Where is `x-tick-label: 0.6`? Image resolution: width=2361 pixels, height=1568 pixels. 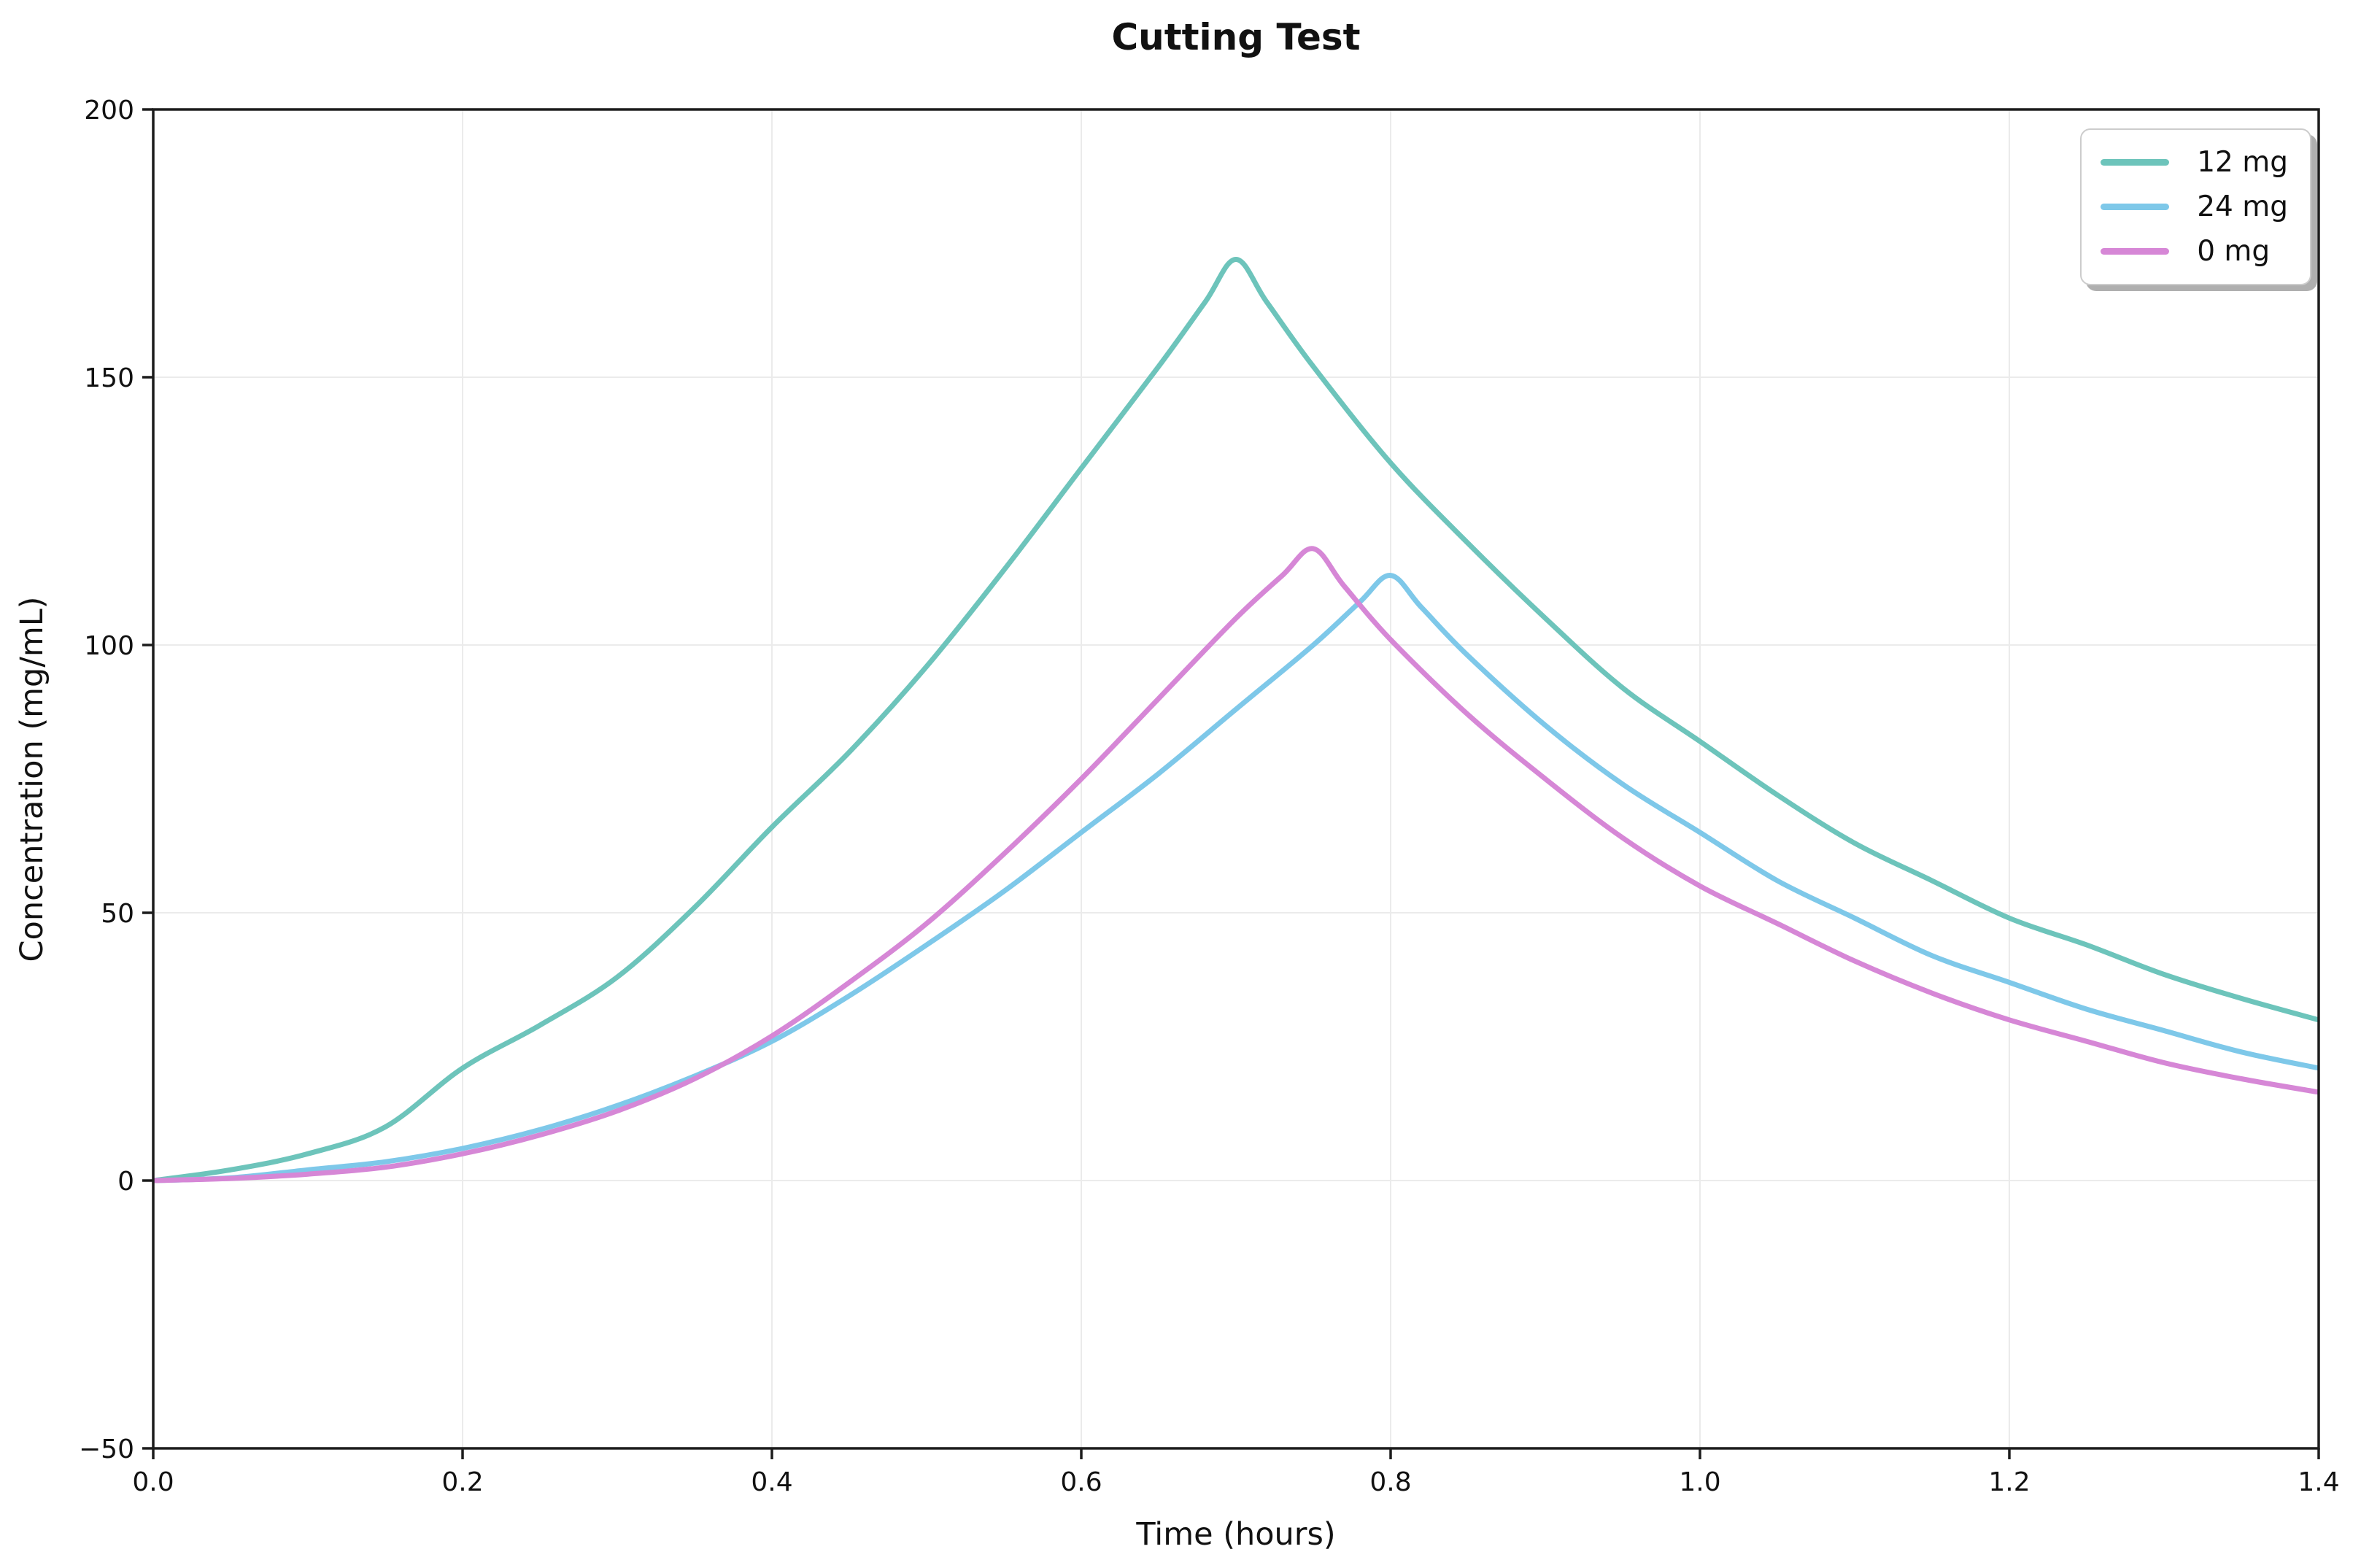
x-tick-label: 0.6 is located at coordinates (1081, 1482).